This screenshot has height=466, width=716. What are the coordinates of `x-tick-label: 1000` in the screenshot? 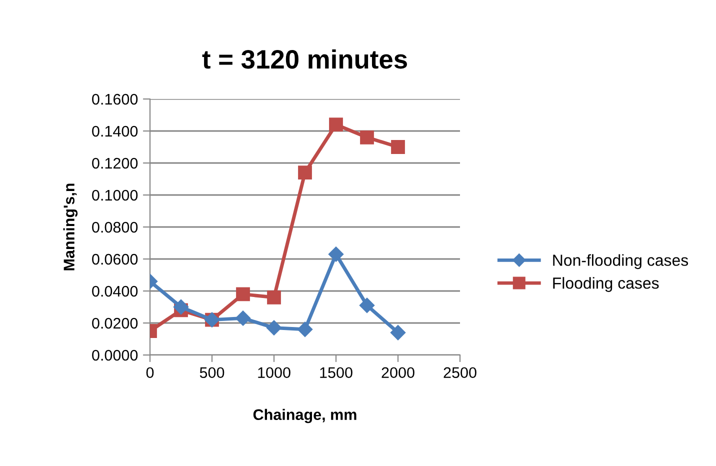 It's located at (274, 372).